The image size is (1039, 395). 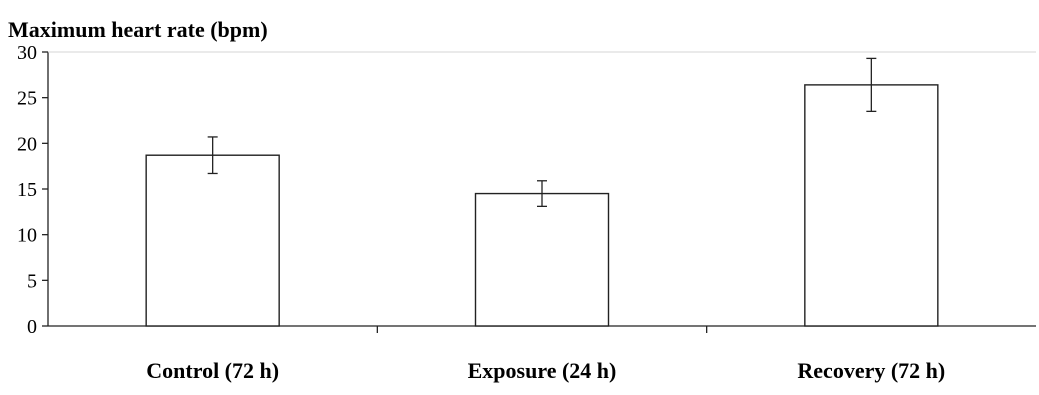 What do you see at coordinates (27, 53) in the screenshot?
I see `y-tick-label: 30` at bounding box center [27, 53].